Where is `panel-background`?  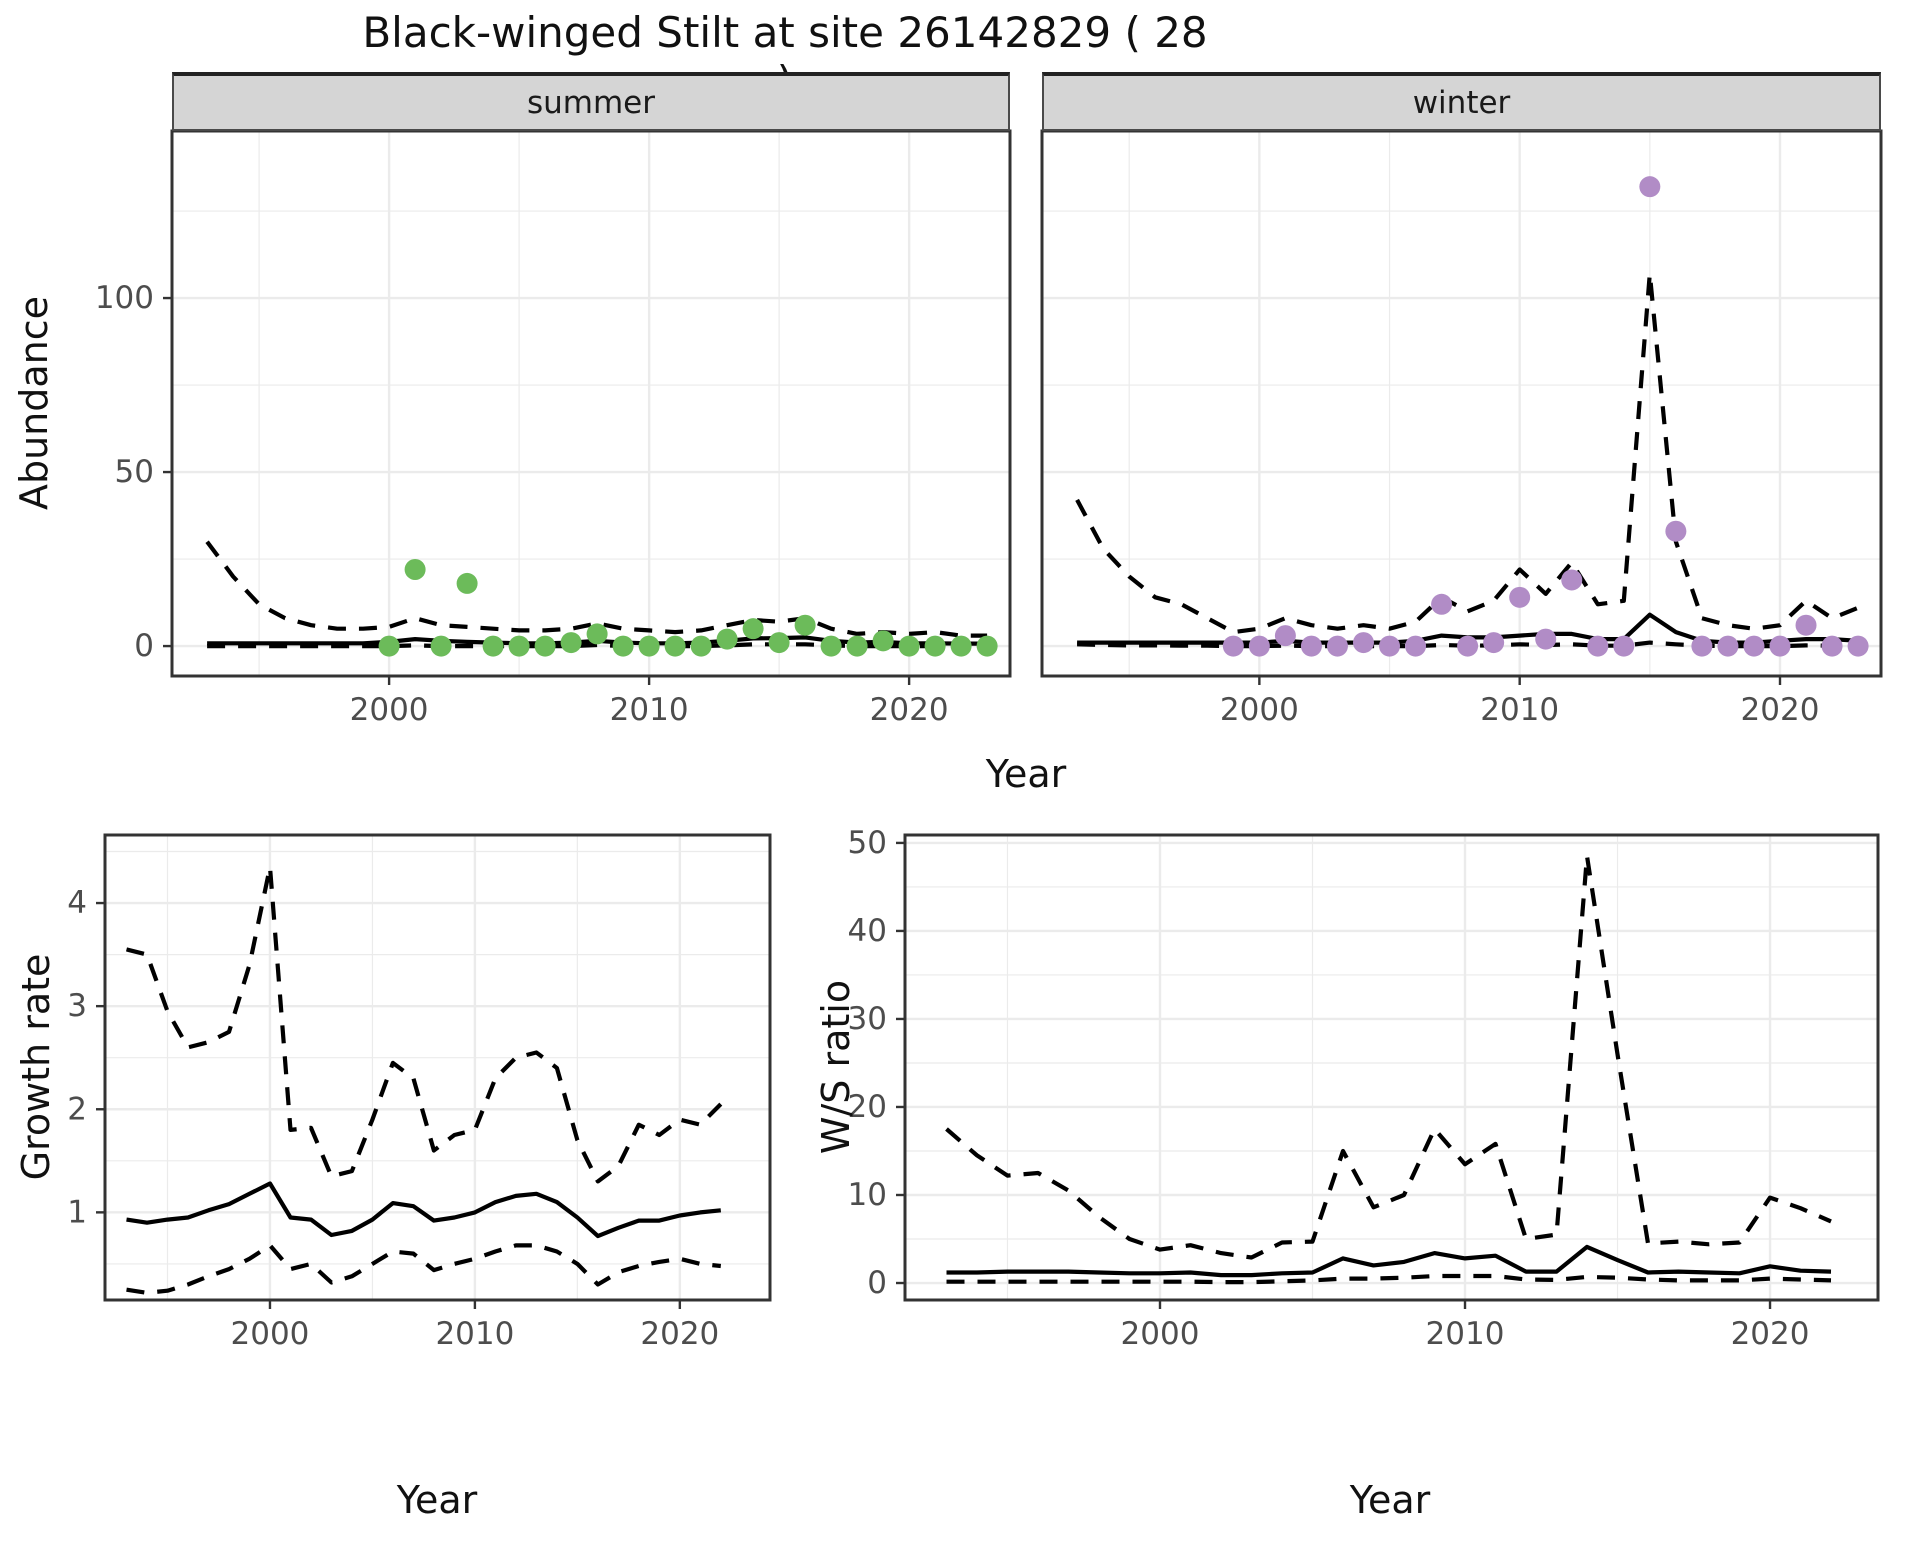 panel-background is located at coordinates (437, 1067).